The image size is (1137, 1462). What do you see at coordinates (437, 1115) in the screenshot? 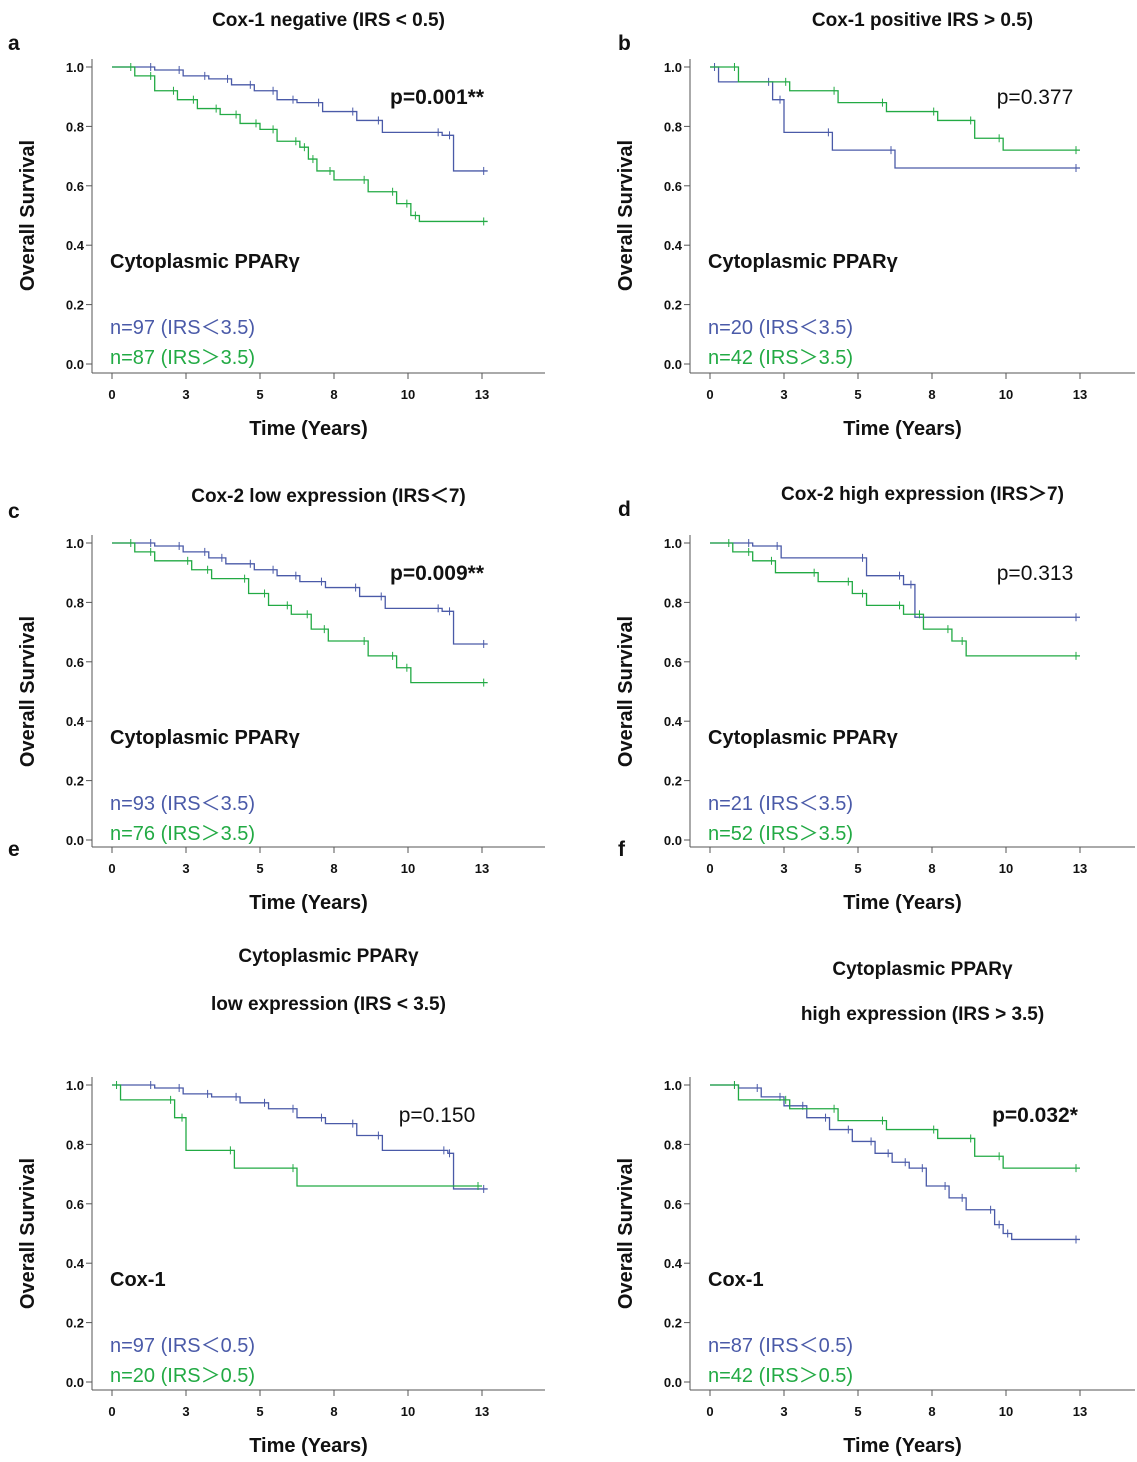
I see `p-value-label: p=0.150` at bounding box center [437, 1115].